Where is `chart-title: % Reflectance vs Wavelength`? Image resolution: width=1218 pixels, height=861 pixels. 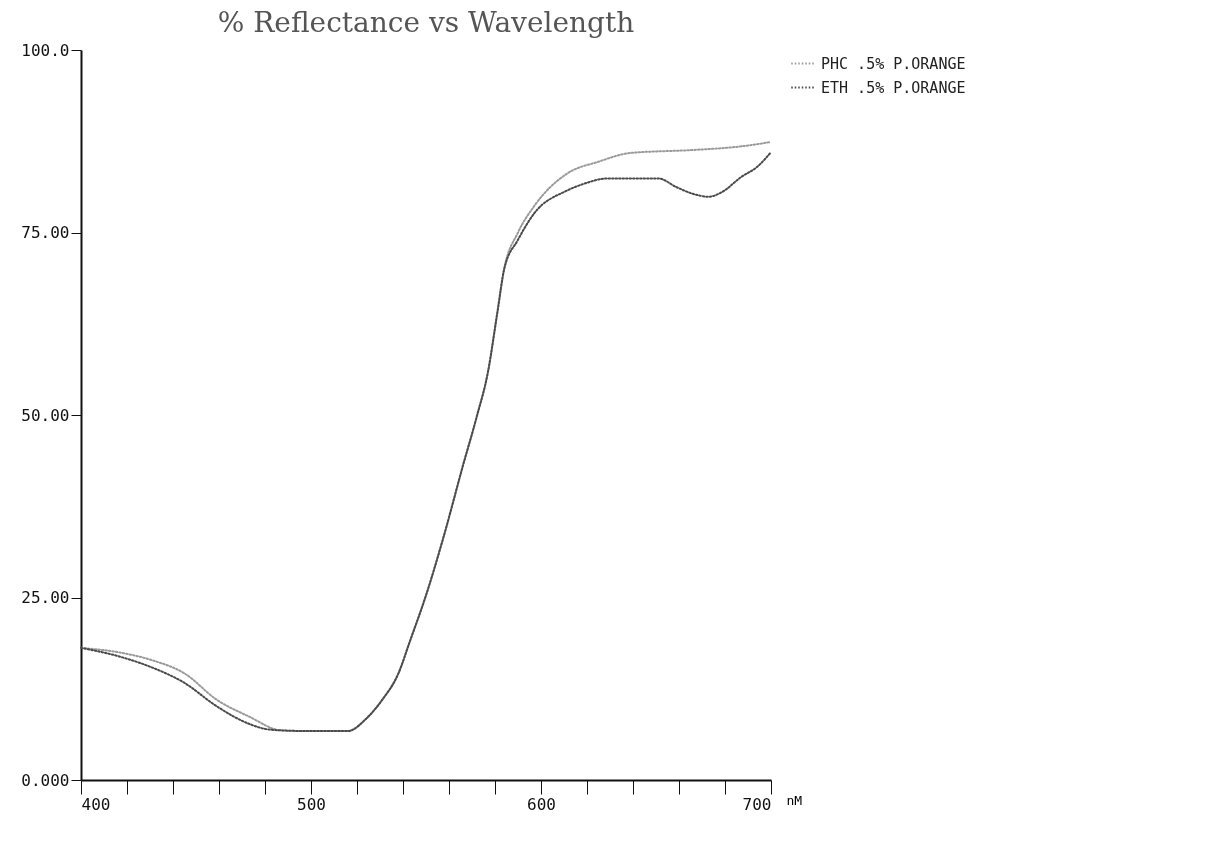 chart-title: % Reflectance vs Wavelength is located at coordinates (426, 22).